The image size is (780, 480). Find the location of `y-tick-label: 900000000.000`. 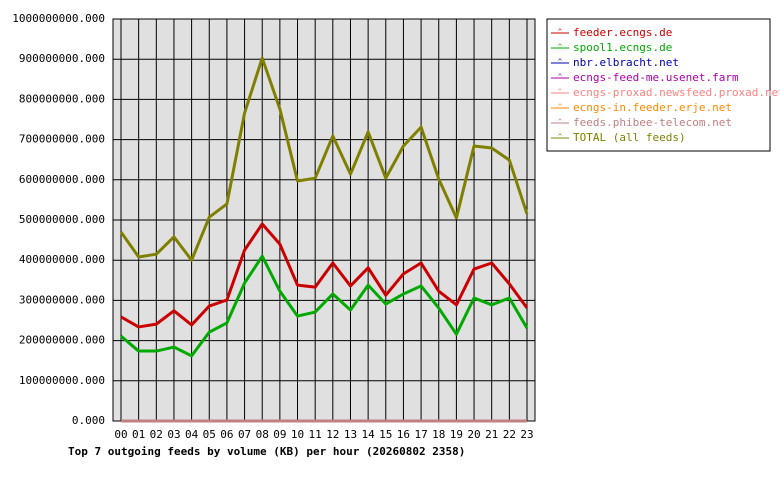

y-tick-label: 900000000.000 is located at coordinates (62, 58).